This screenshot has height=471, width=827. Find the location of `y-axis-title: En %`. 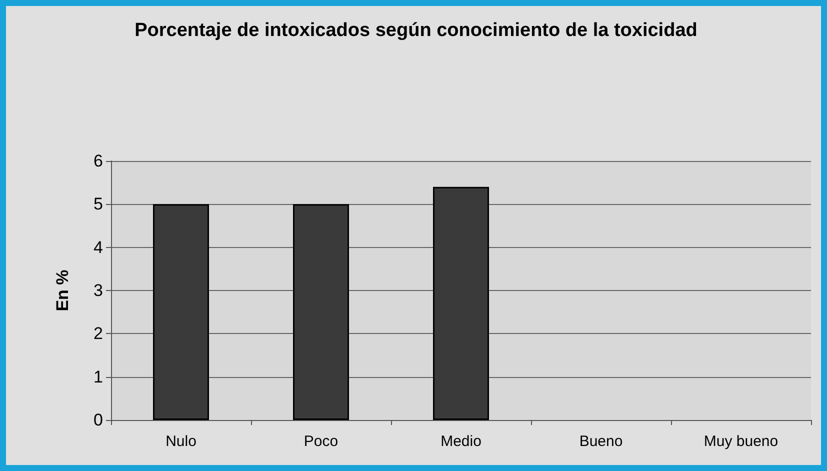

y-axis-title: En % is located at coordinates (62, 291).